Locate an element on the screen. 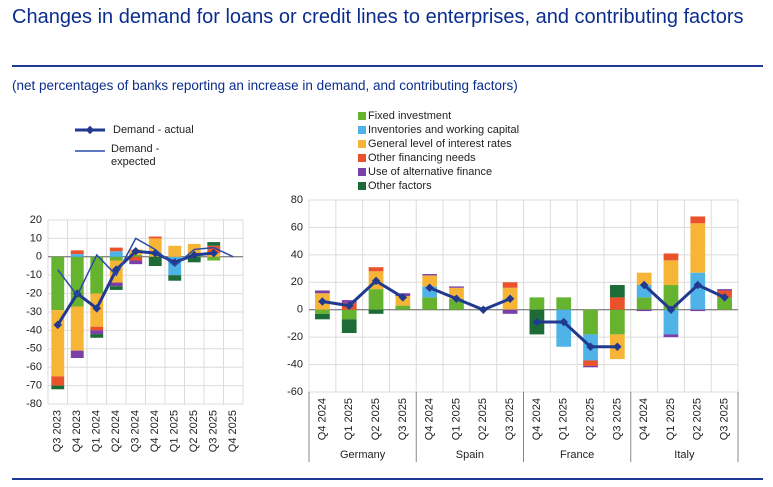 The width and height of the screenshot is (773, 487). legend-label: Other financing needs is located at coordinates (422, 158).